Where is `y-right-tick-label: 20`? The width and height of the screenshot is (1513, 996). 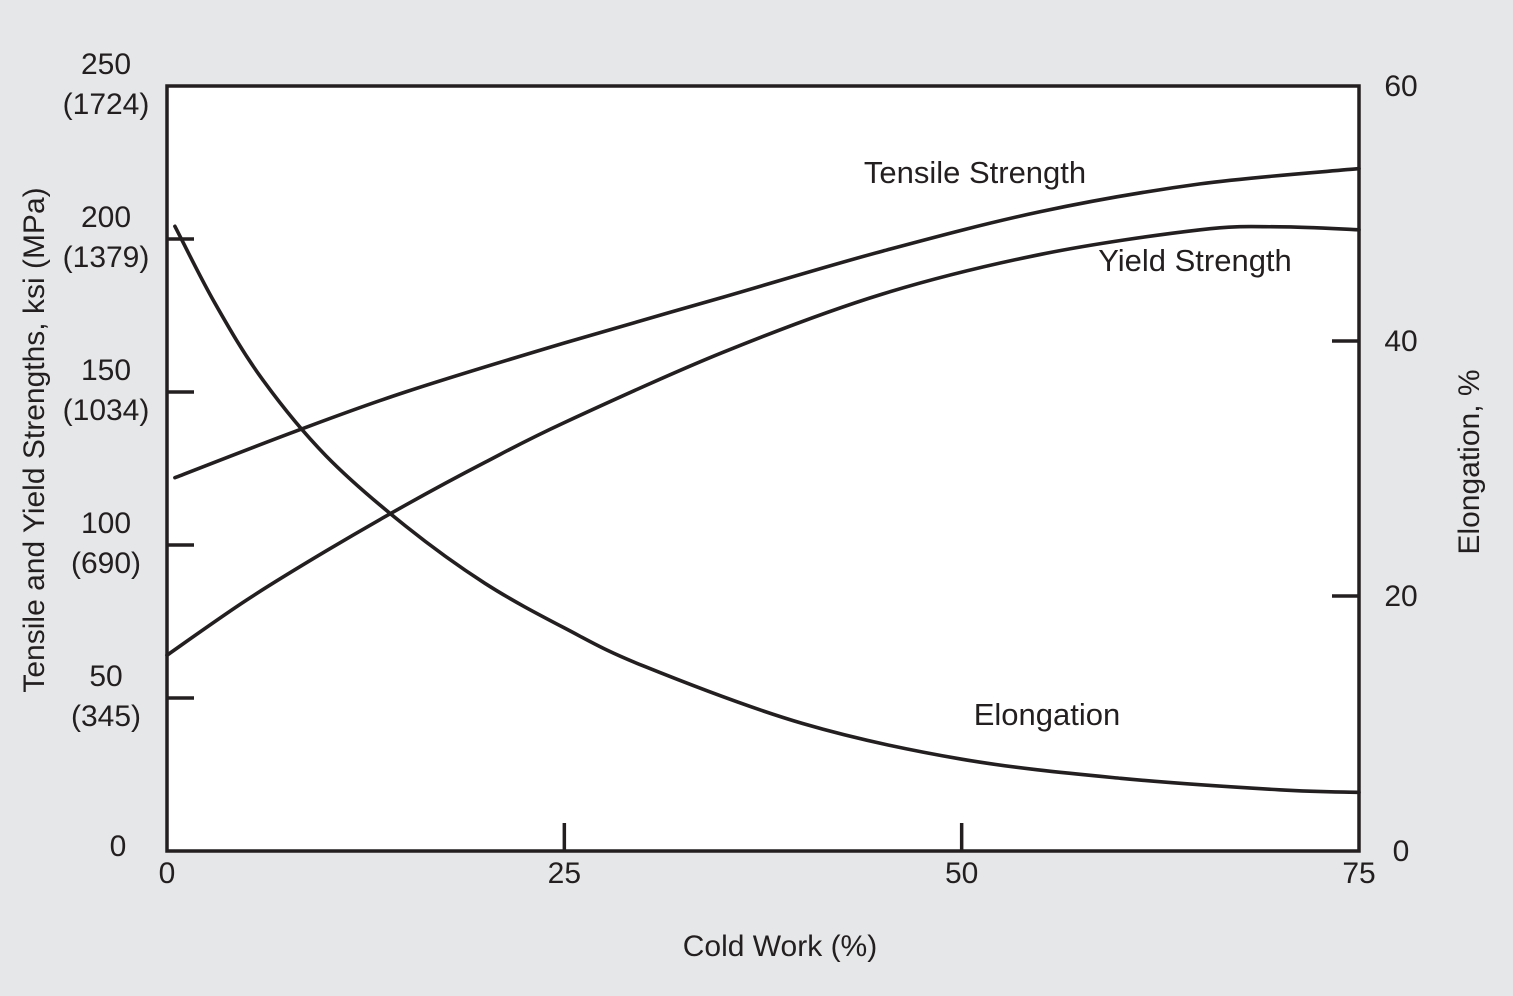 y-right-tick-label: 20 is located at coordinates (1400, 596).